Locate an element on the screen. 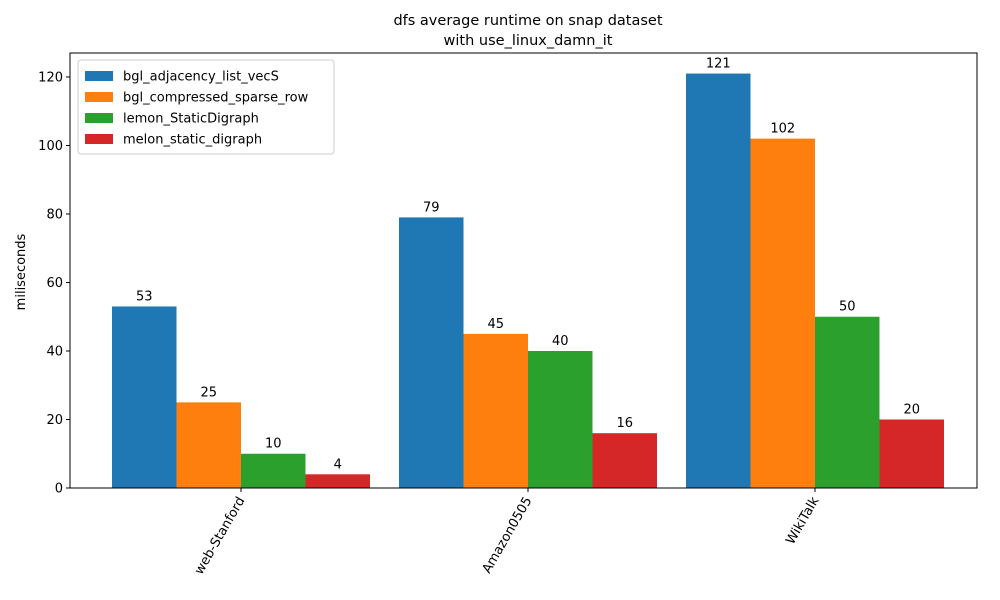  x-tick-label-1: Amazon0505 is located at coordinates (508, 536).